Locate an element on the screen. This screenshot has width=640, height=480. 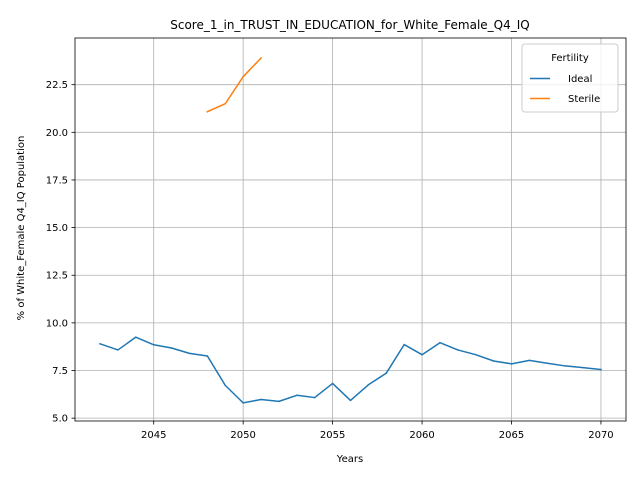
legend-title: Fertility is located at coordinates (570, 58).